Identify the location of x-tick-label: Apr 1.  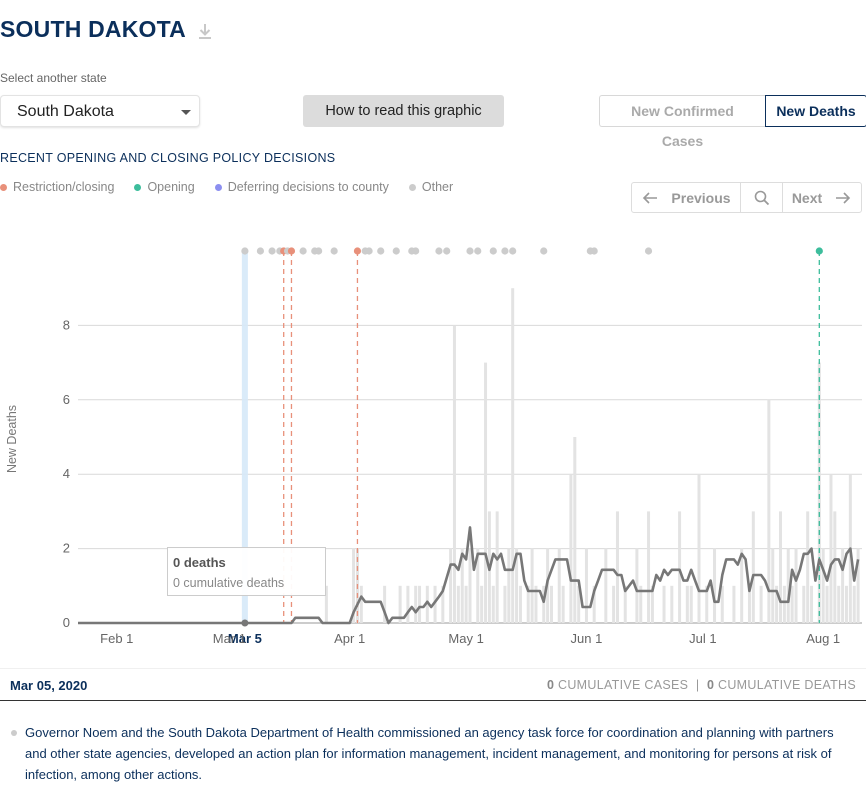
(349, 638).